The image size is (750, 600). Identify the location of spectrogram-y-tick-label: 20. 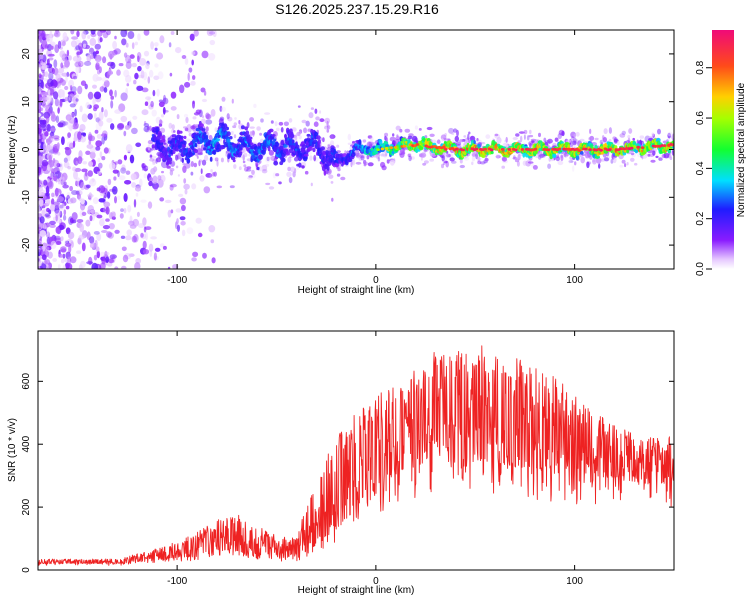
(26, 54).